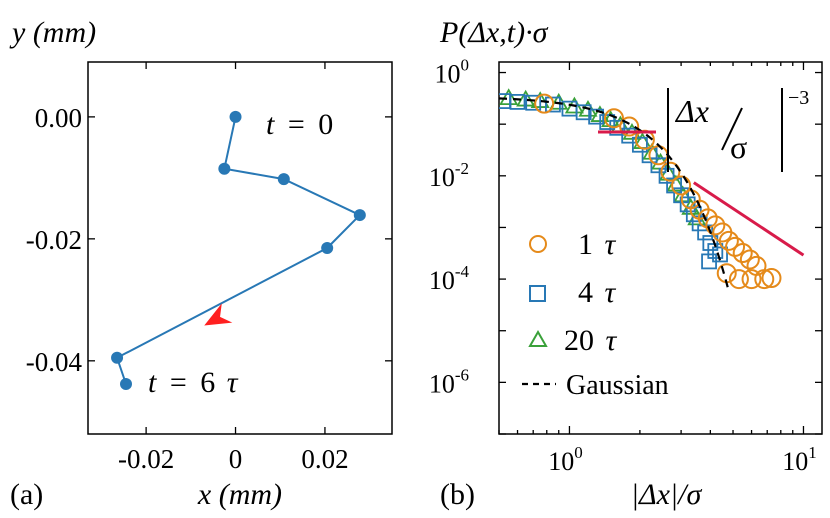 This screenshot has width=830, height=518. I want to click on direction-arrow, so click(218, 314).